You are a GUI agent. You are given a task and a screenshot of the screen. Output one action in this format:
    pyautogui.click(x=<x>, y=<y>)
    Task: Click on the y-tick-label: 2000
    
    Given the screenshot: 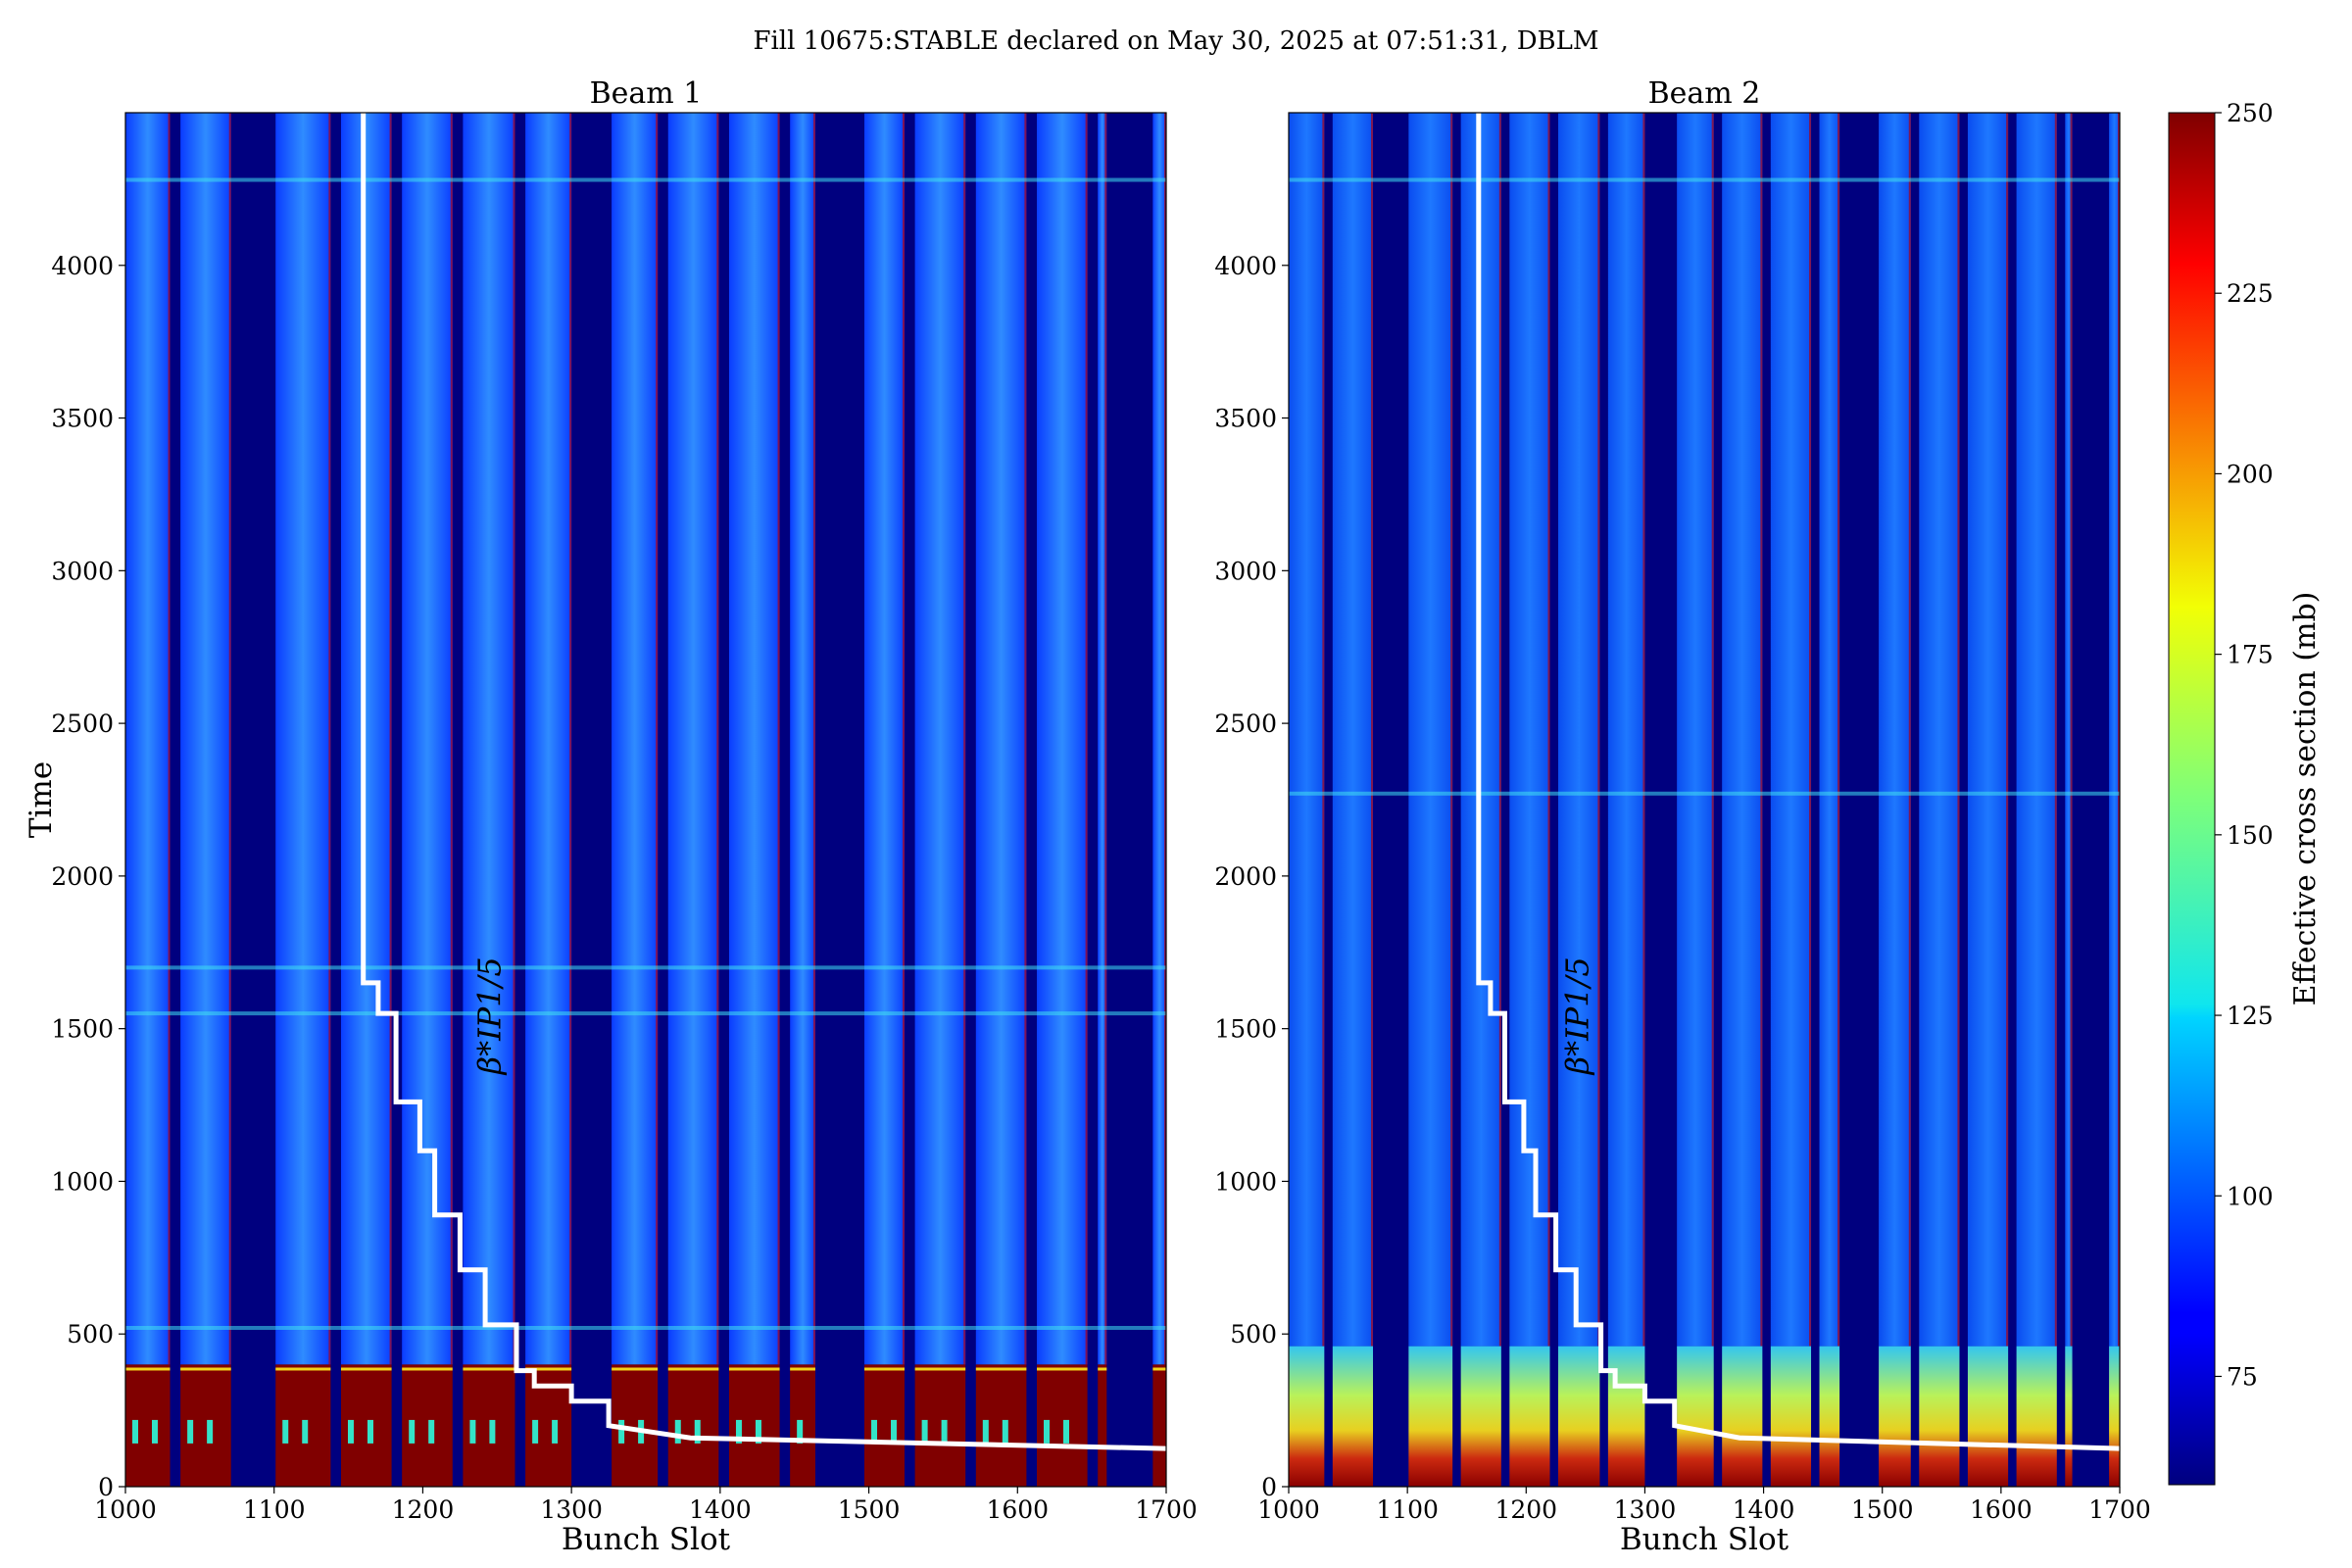 What is the action you would take?
    pyautogui.click(x=1245, y=876)
    